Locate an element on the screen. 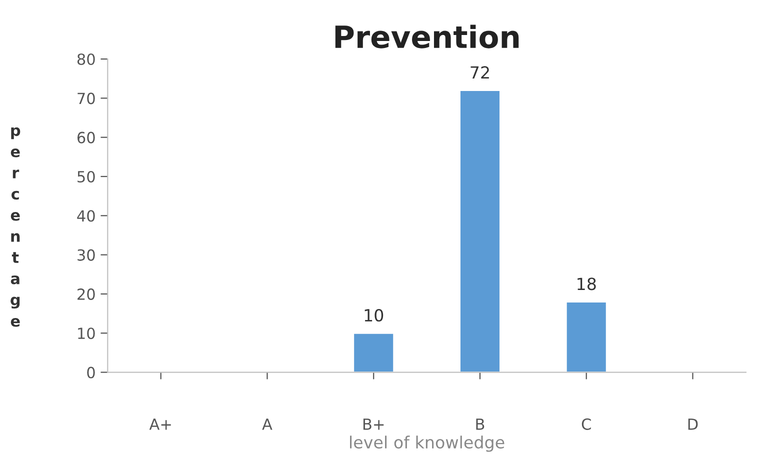 The image size is (769, 454). x-tick-label: D is located at coordinates (693, 424).